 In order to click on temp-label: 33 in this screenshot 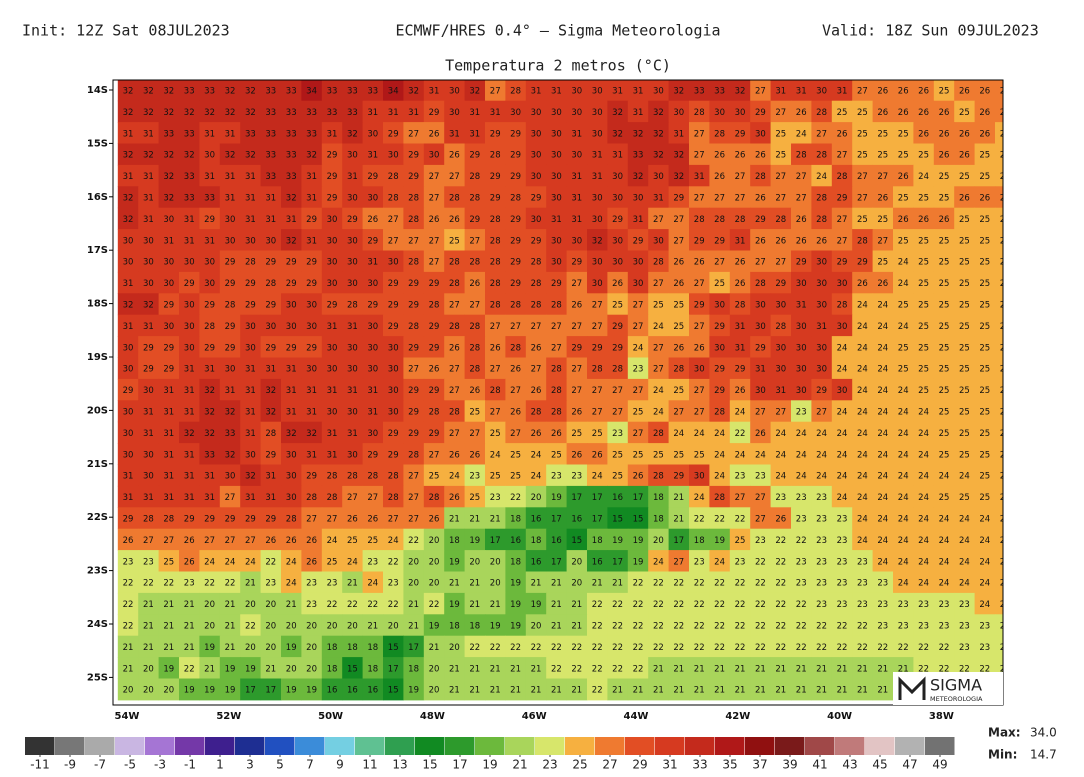, I will do `click(291, 134)`.